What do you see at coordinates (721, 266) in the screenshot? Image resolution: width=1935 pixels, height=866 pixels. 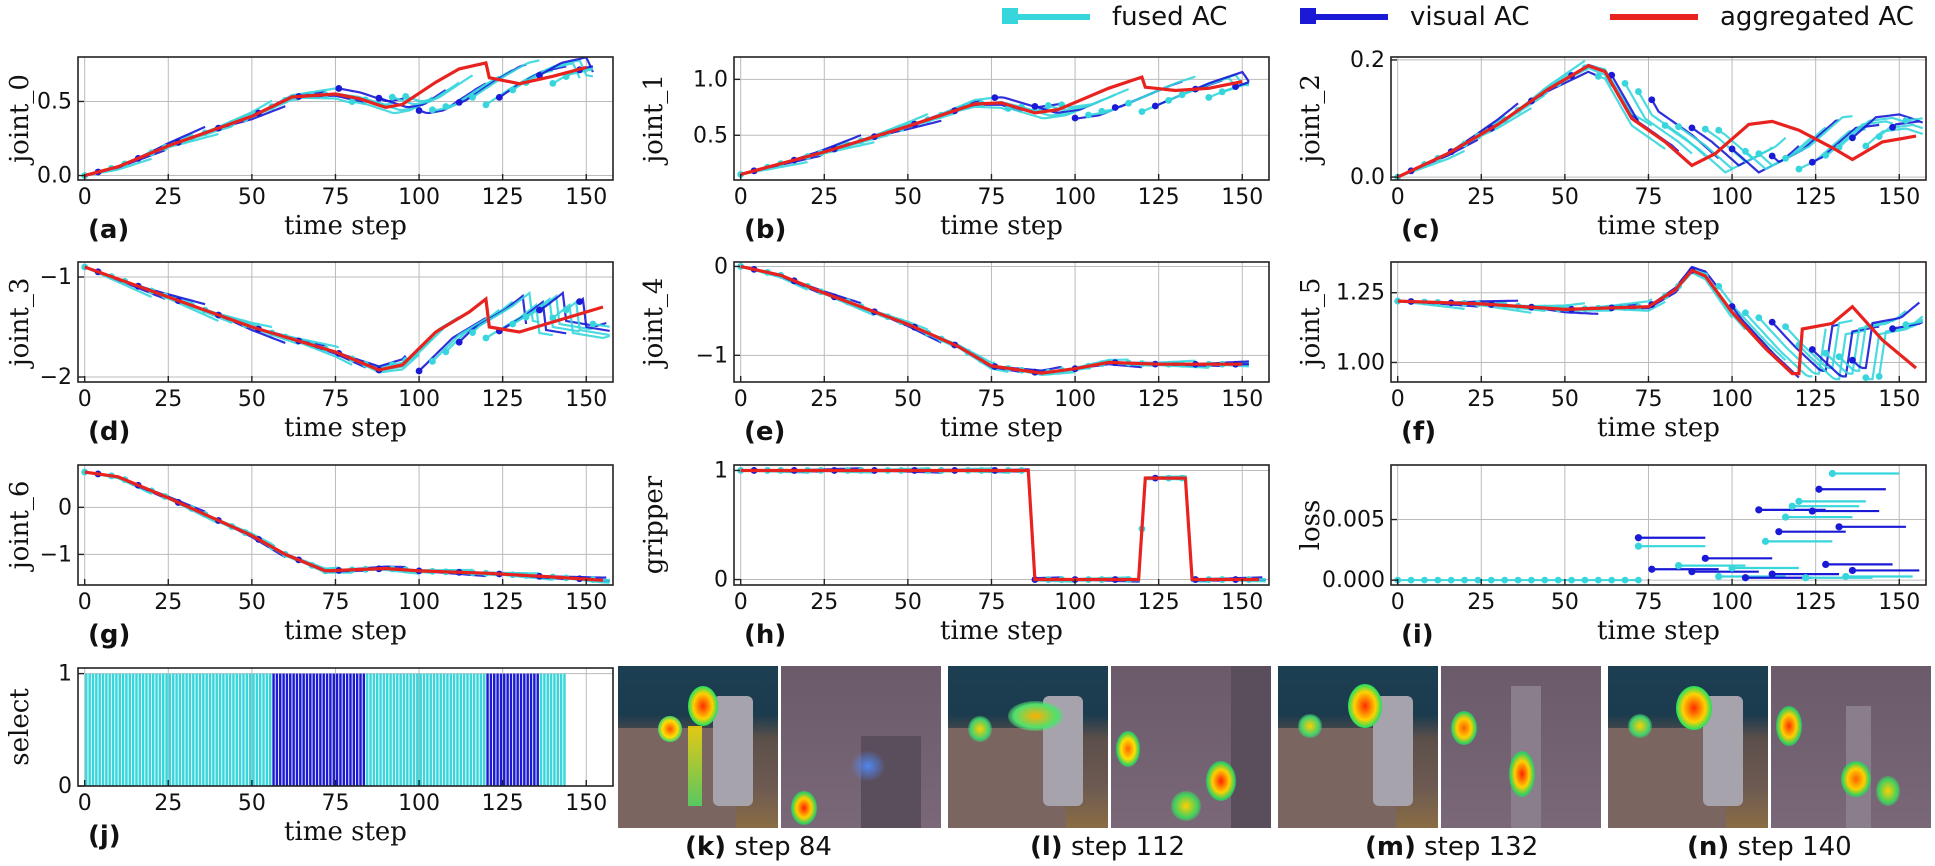 I see `y-tick-label: 0` at bounding box center [721, 266].